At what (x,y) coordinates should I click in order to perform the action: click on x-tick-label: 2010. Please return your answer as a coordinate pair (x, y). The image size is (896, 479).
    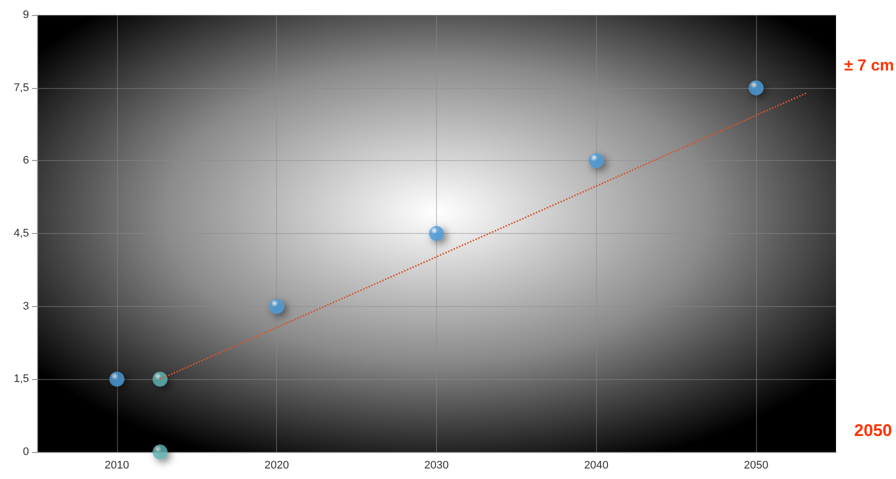
    Looking at the image, I should click on (117, 466).